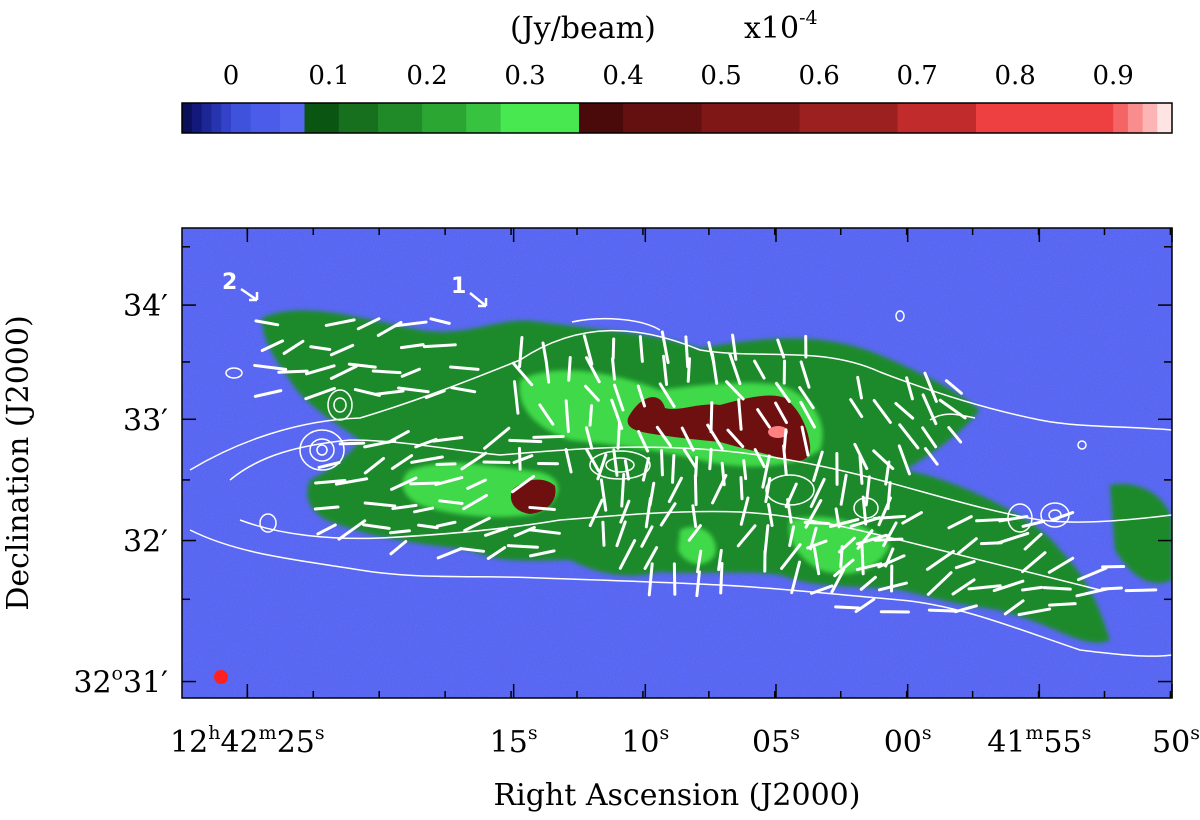 This screenshot has width=1200, height=820. What do you see at coordinates (1176, 741) in the screenshot?
I see `x-tick-label: 50s` at bounding box center [1176, 741].